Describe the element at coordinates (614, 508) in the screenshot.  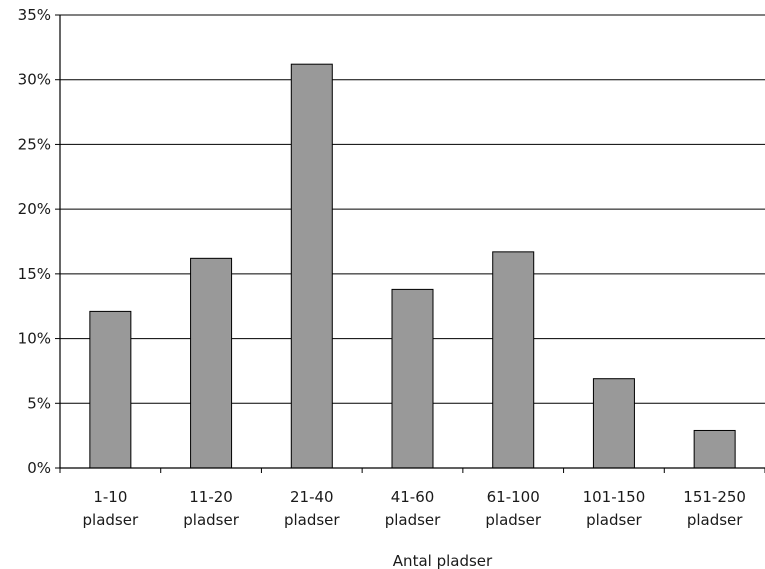
I see `x-tick-label: 101-150 pladser` at that location.